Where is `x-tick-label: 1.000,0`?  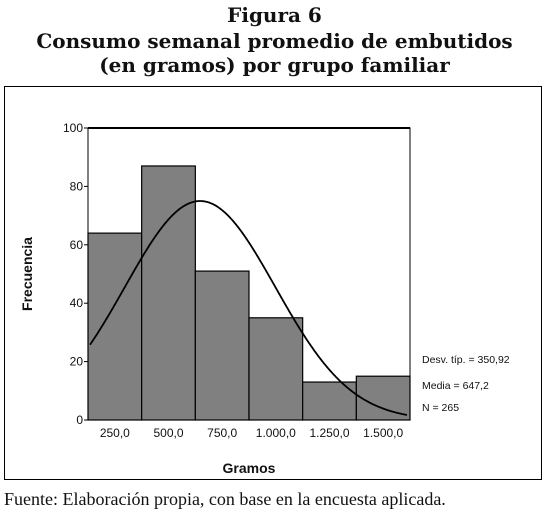 x-tick-label: 1.000,0 is located at coordinates (276, 433).